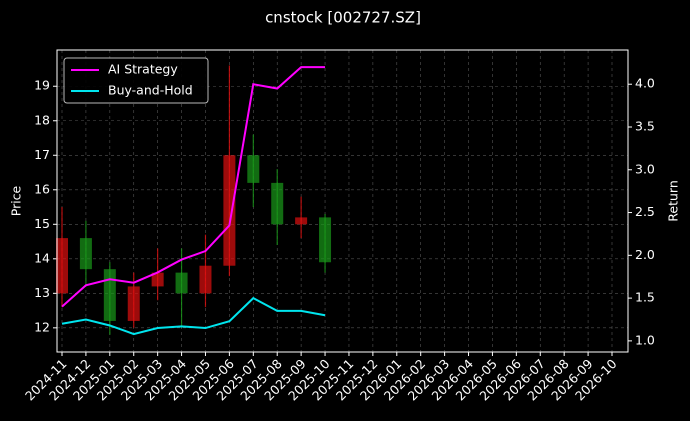 Image resolution: width=690 pixels, height=421 pixels. I want to click on y-tick-label: 14, so click(42, 257).